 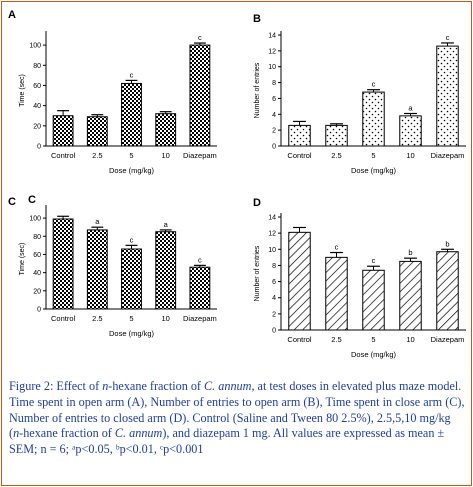 I want to click on panel-label-inner: C, so click(x=32, y=200).